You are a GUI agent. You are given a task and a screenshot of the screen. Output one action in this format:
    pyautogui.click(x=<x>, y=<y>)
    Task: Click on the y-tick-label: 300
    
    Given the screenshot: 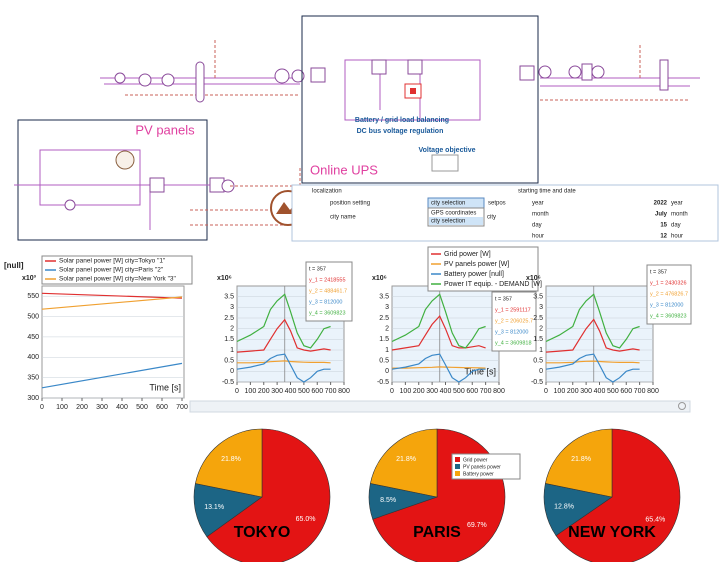 What is the action you would take?
    pyautogui.click(x=33, y=398)
    